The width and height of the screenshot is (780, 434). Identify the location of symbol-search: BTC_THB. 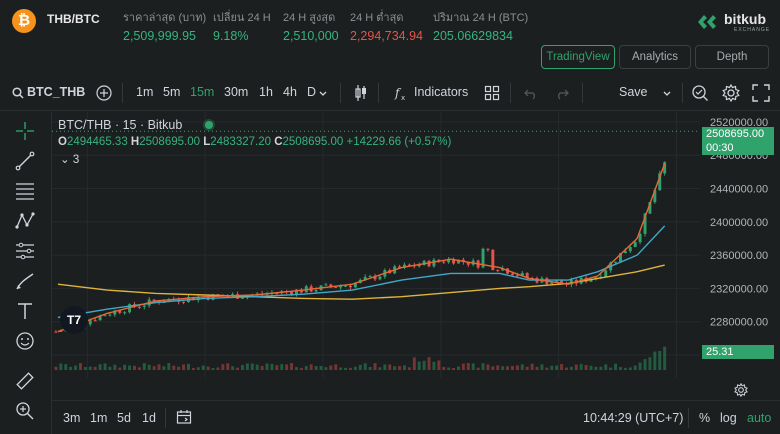
(56, 92).